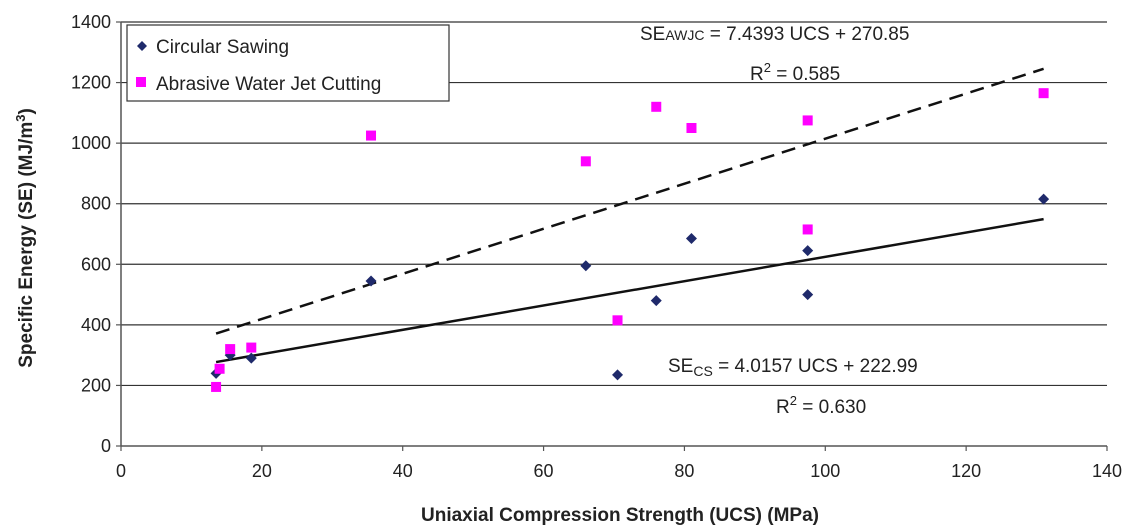 This screenshot has height=527, width=1134. I want to click on y-tick-label: 800, so click(96, 204).